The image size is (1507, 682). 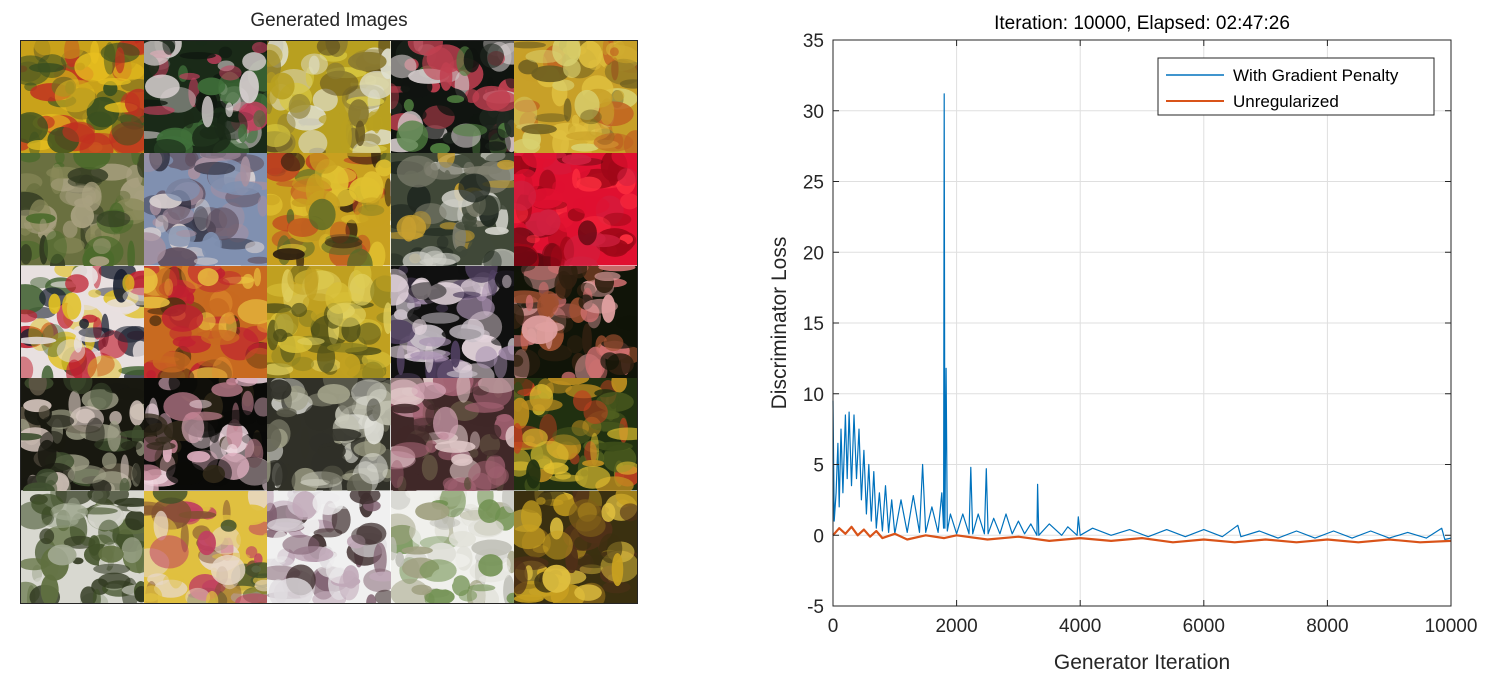 What do you see at coordinates (818, 536) in the screenshot?
I see `y-tick-label: 0` at bounding box center [818, 536].